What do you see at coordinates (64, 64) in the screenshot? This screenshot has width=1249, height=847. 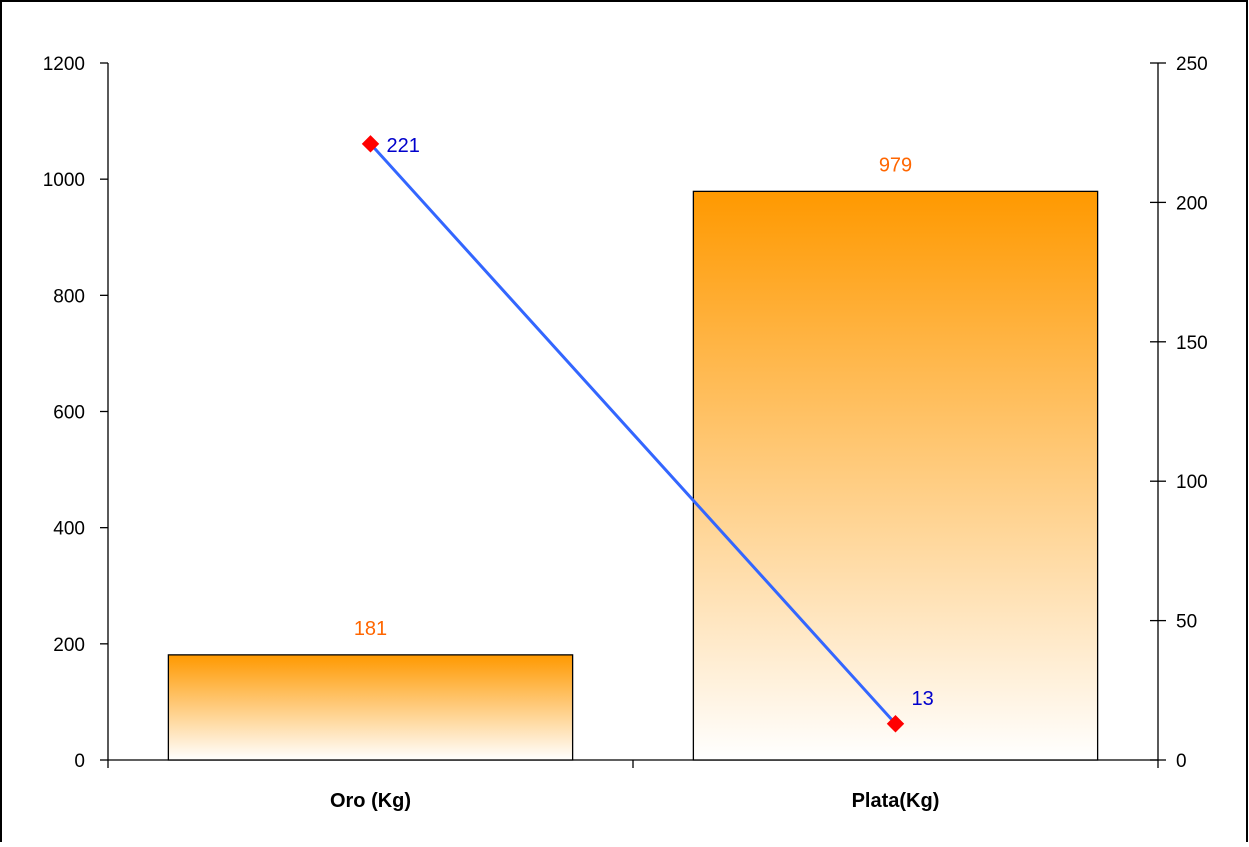 I see `y-left-tick-label: 1200` at bounding box center [64, 64].